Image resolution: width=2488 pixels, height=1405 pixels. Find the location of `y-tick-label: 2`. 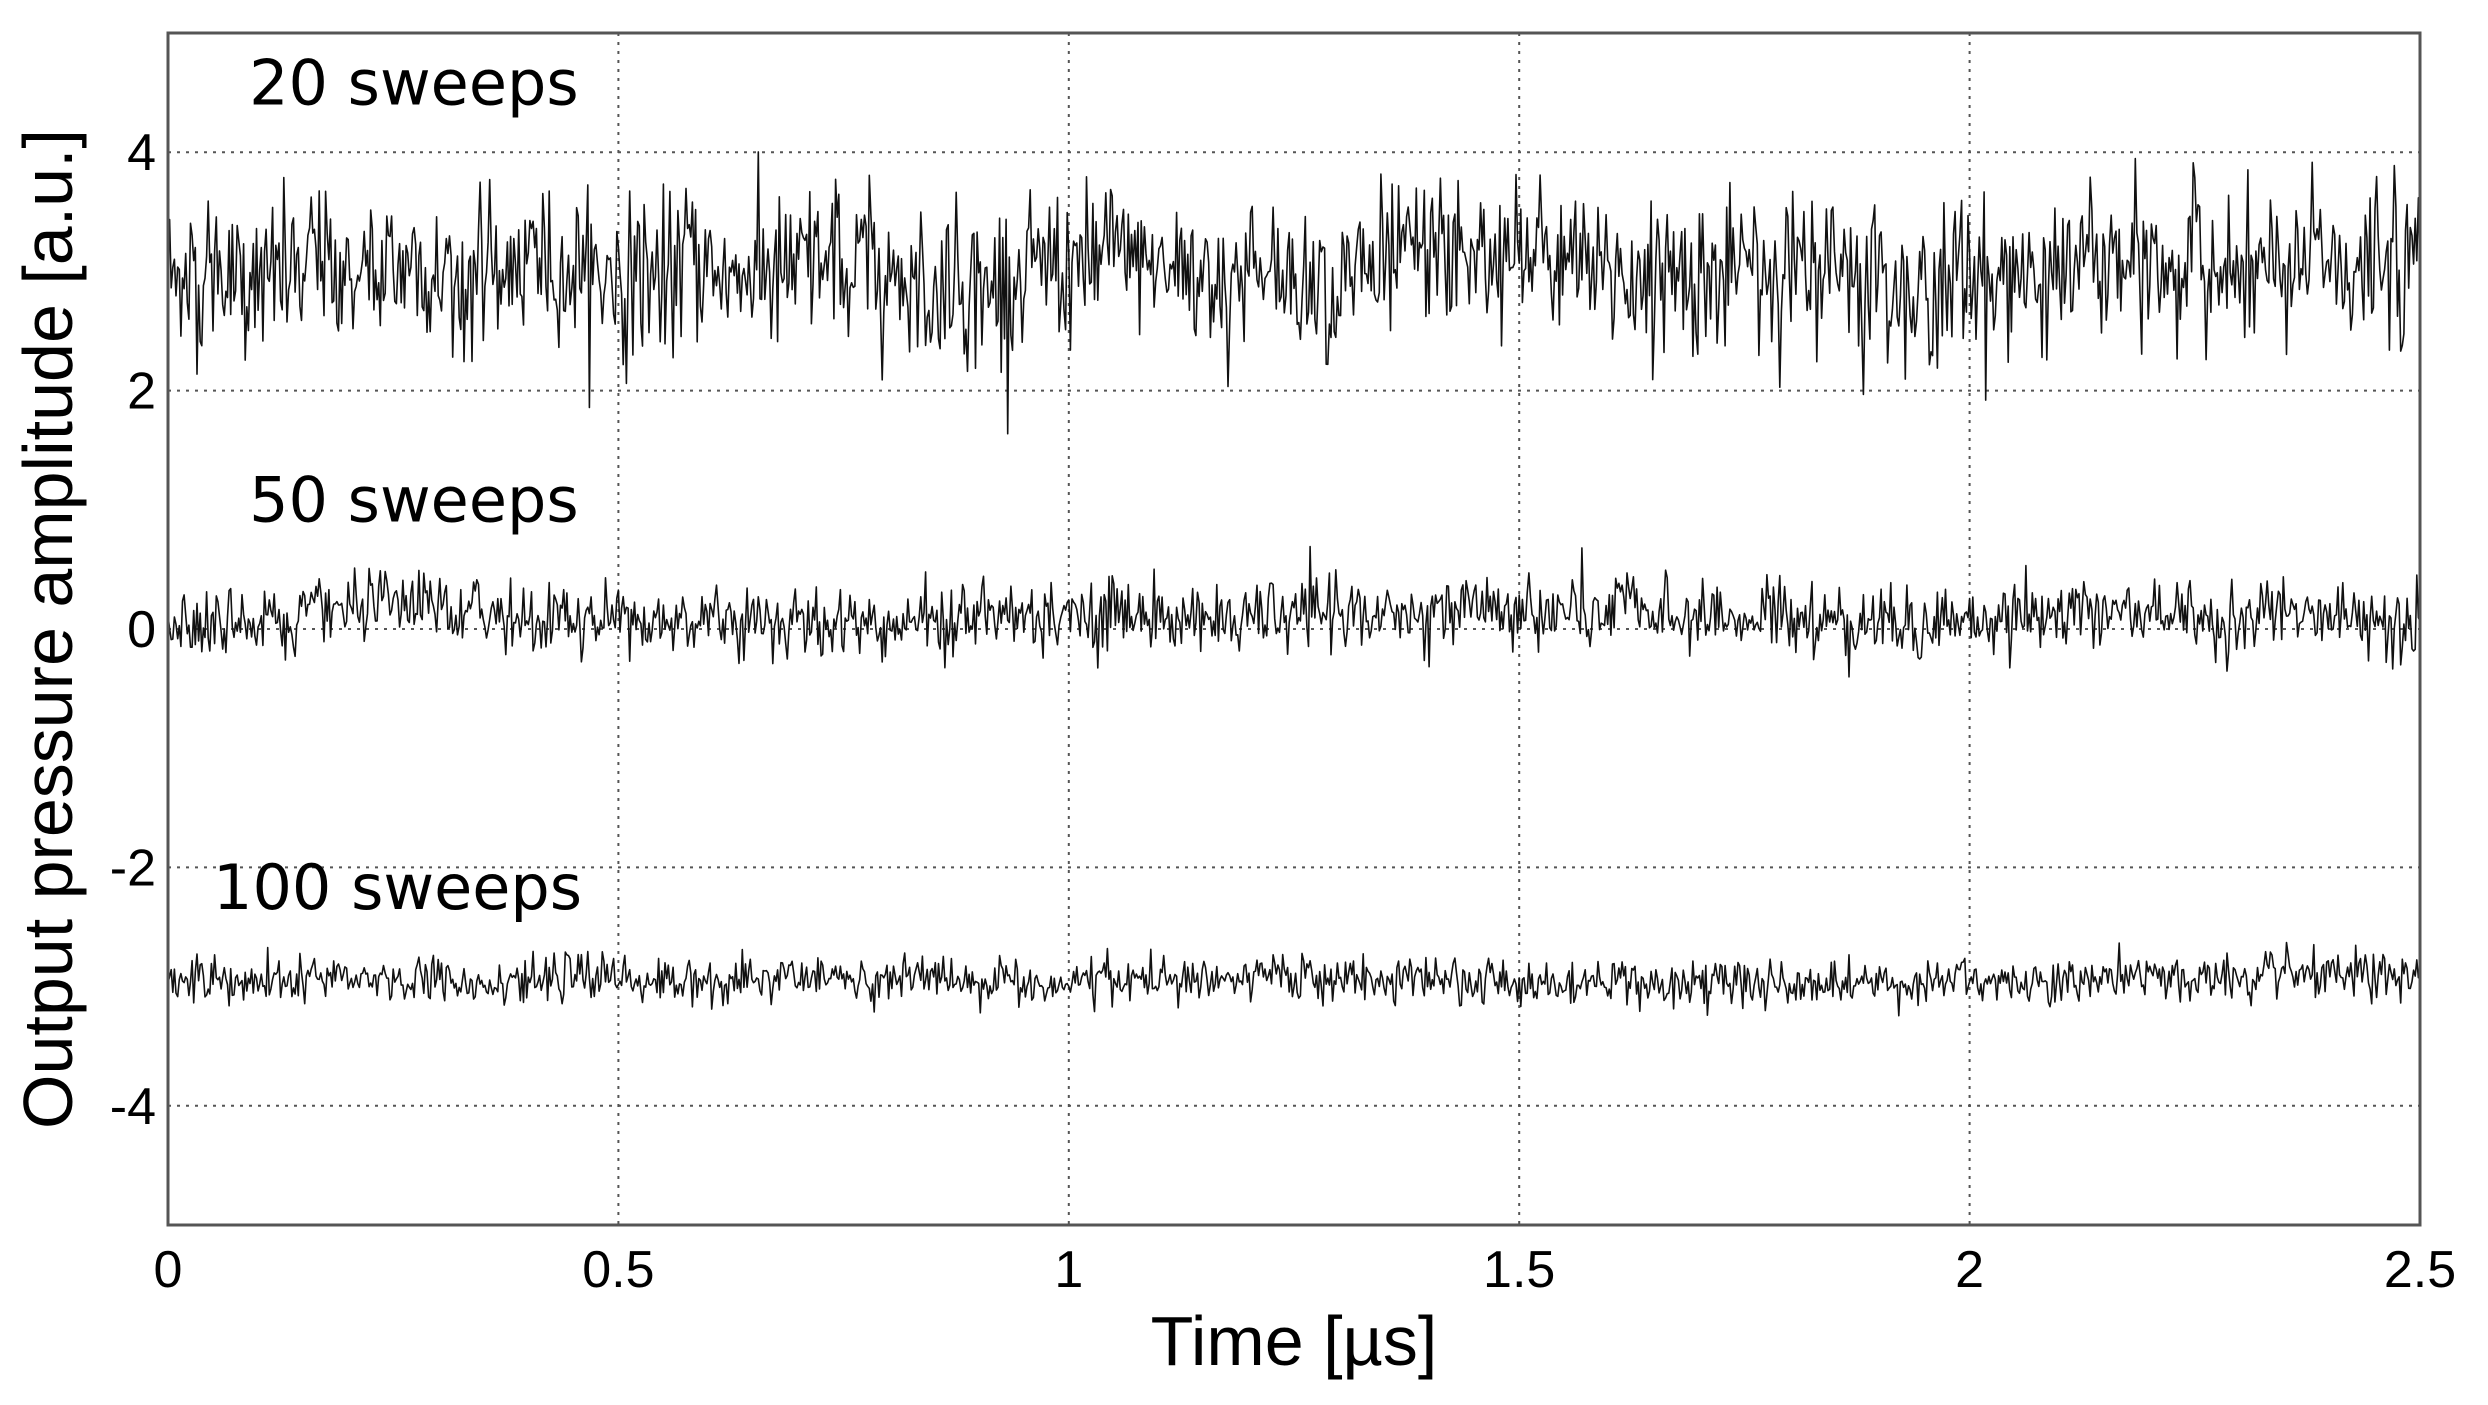

y-tick-label: 2 is located at coordinates (141, 392).